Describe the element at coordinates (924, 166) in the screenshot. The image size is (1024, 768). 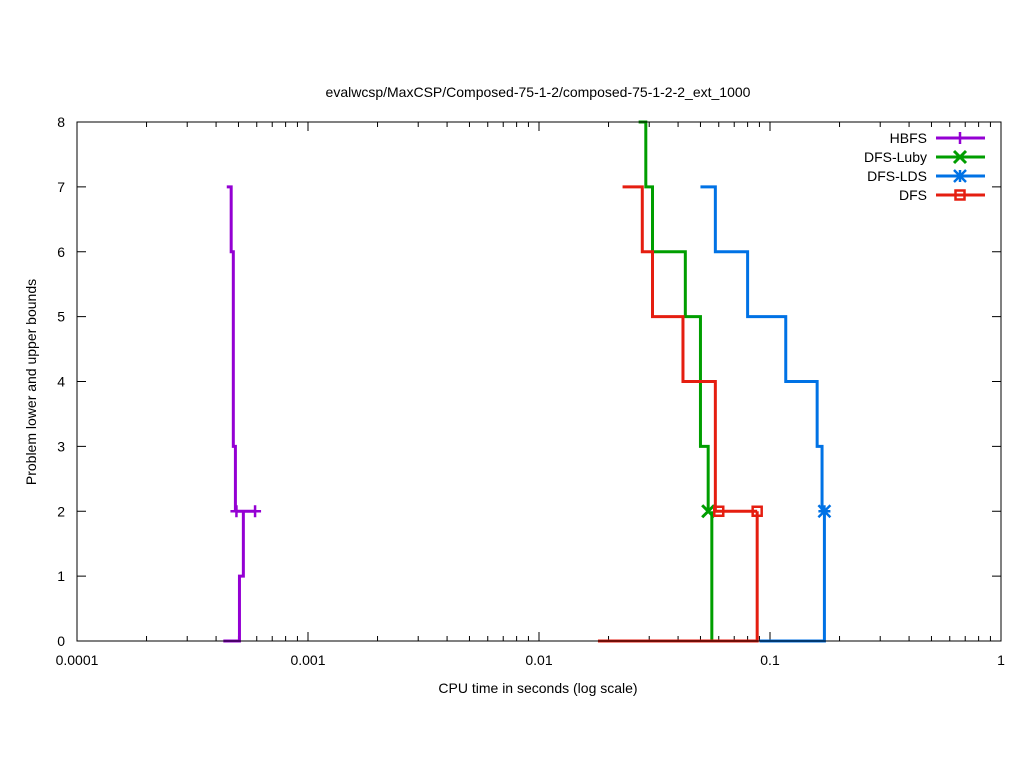
I see `legend: HBFS DFS-Luby DFS-LDS DFS` at that location.